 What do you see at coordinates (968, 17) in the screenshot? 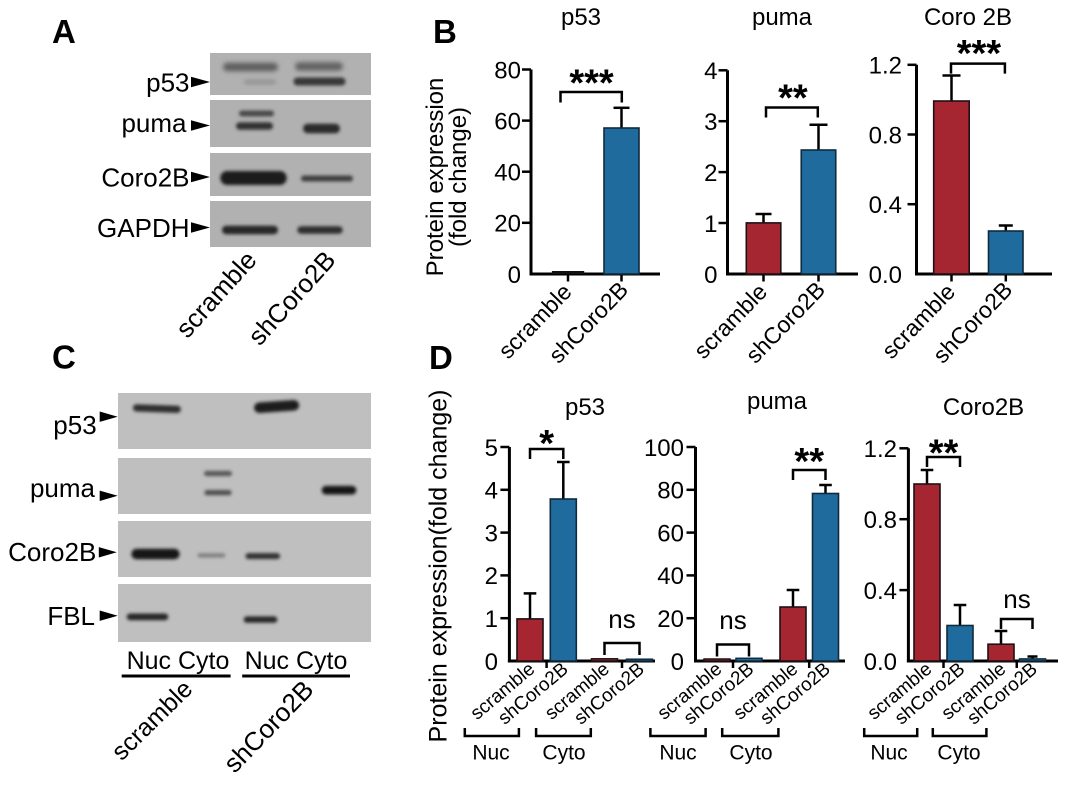
I see `svg-text: Coro 2B` at bounding box center [968, 17].